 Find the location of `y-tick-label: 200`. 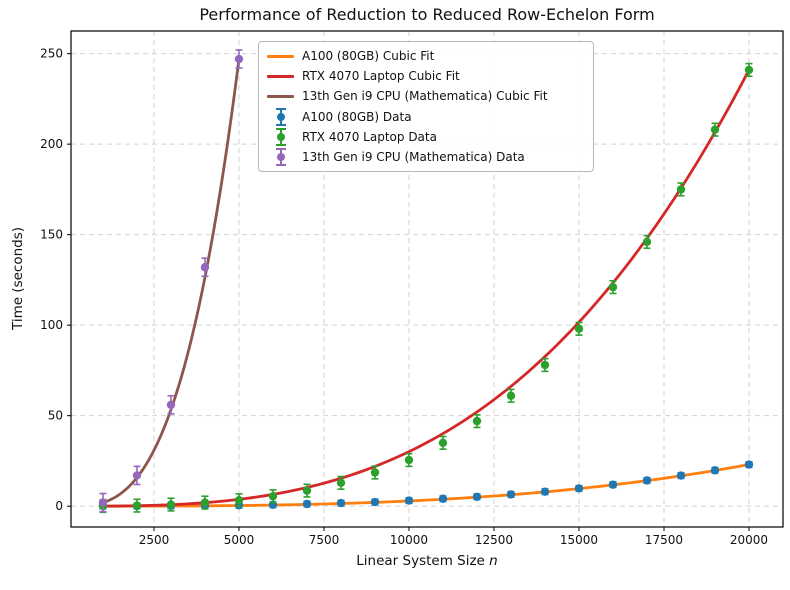

y-tick-label: 200 is located at coordinates (51, 144).